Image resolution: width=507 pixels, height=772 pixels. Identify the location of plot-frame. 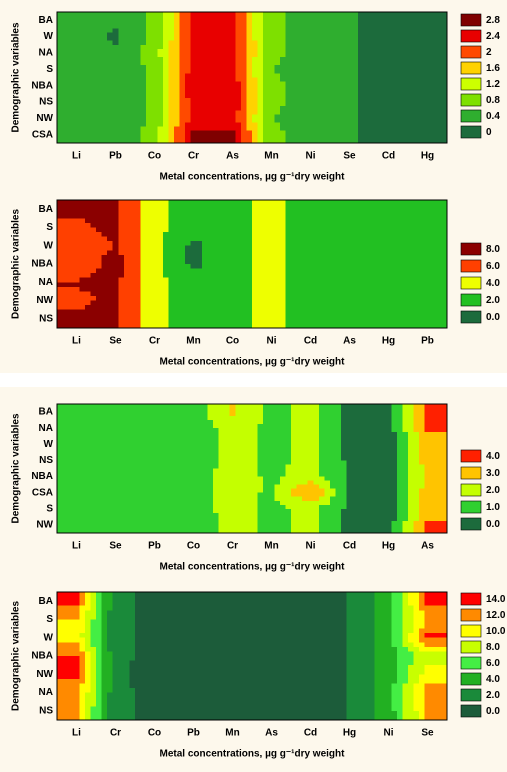
(252, 656).